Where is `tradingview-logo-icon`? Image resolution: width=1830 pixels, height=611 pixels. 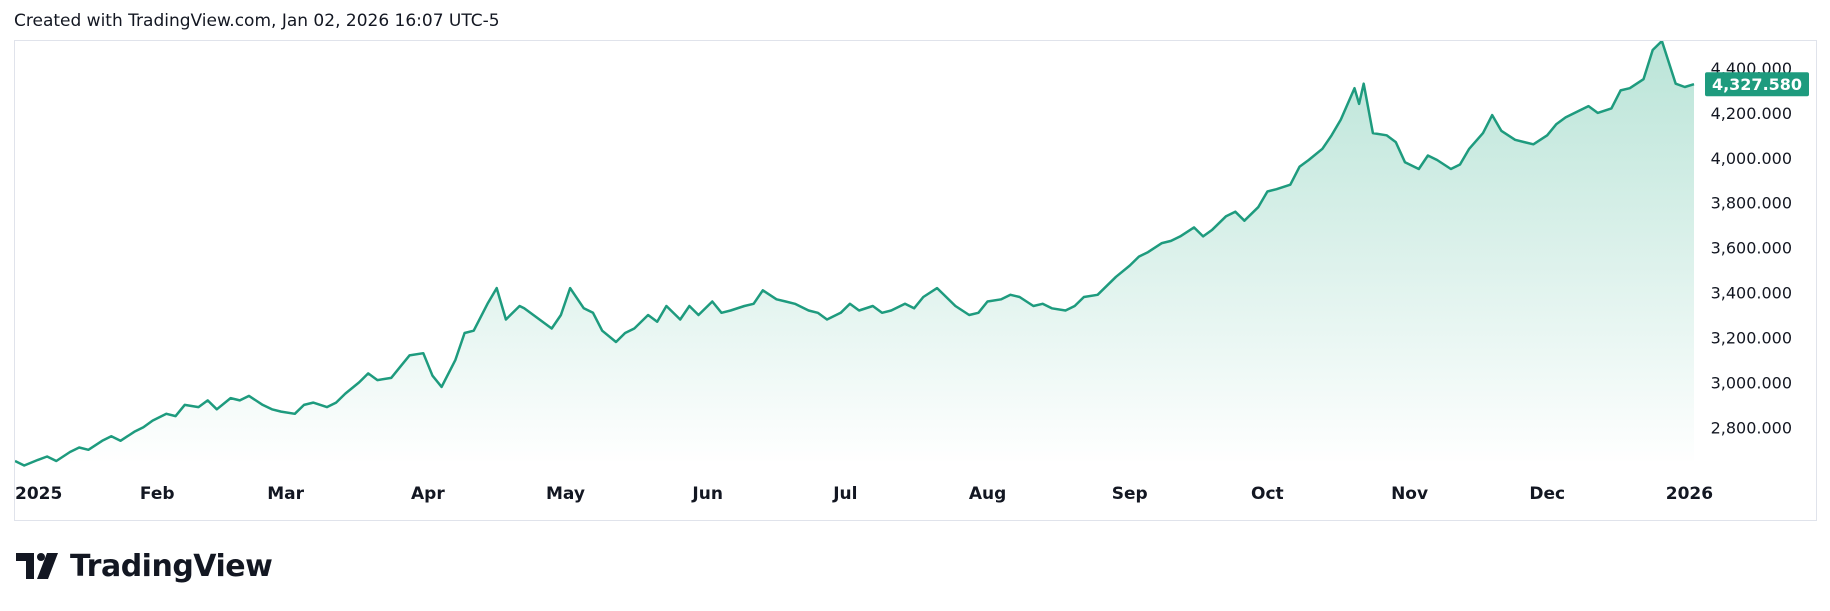 tradingview-logo-icon is located at coordinates (37, 566).